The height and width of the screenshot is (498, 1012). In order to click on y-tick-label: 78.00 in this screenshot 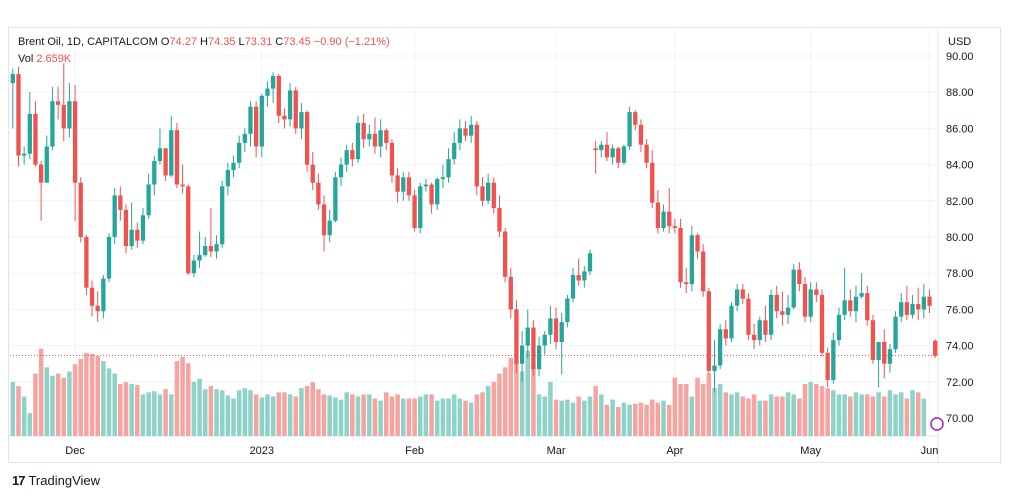, I will do `click(960, 274)`.